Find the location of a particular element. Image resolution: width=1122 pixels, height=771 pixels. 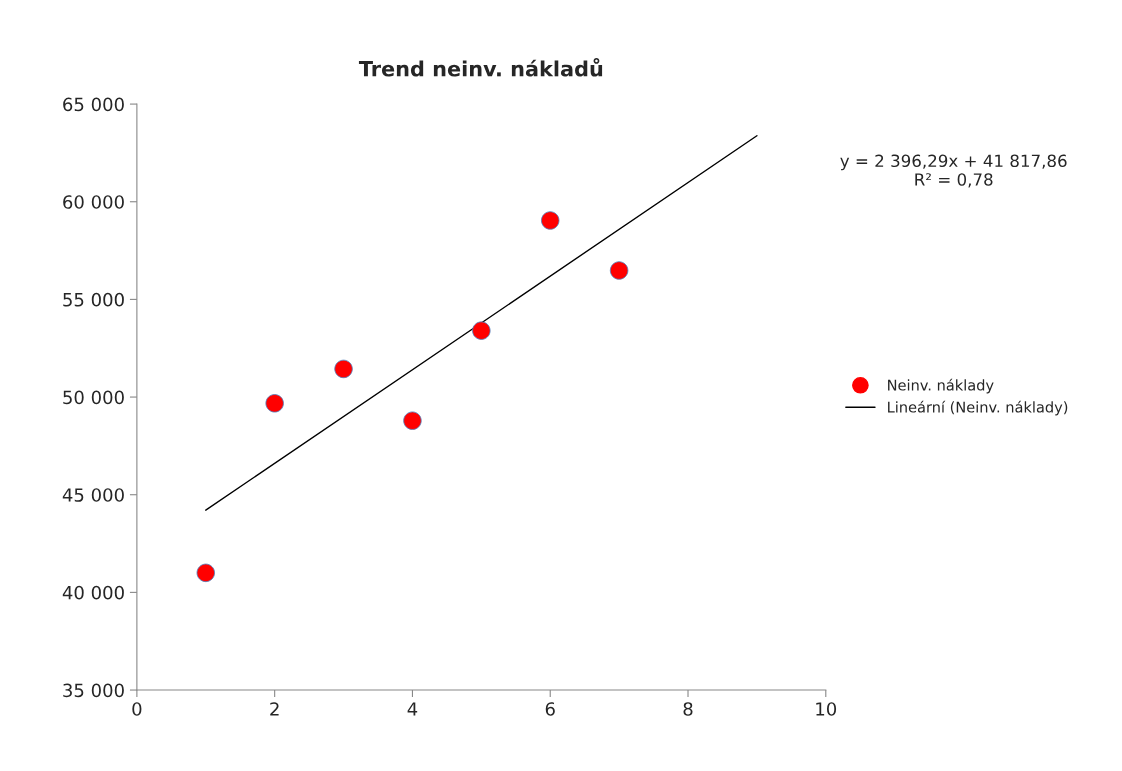

x-tick-label: 4 is located at coordinates (412, 709).